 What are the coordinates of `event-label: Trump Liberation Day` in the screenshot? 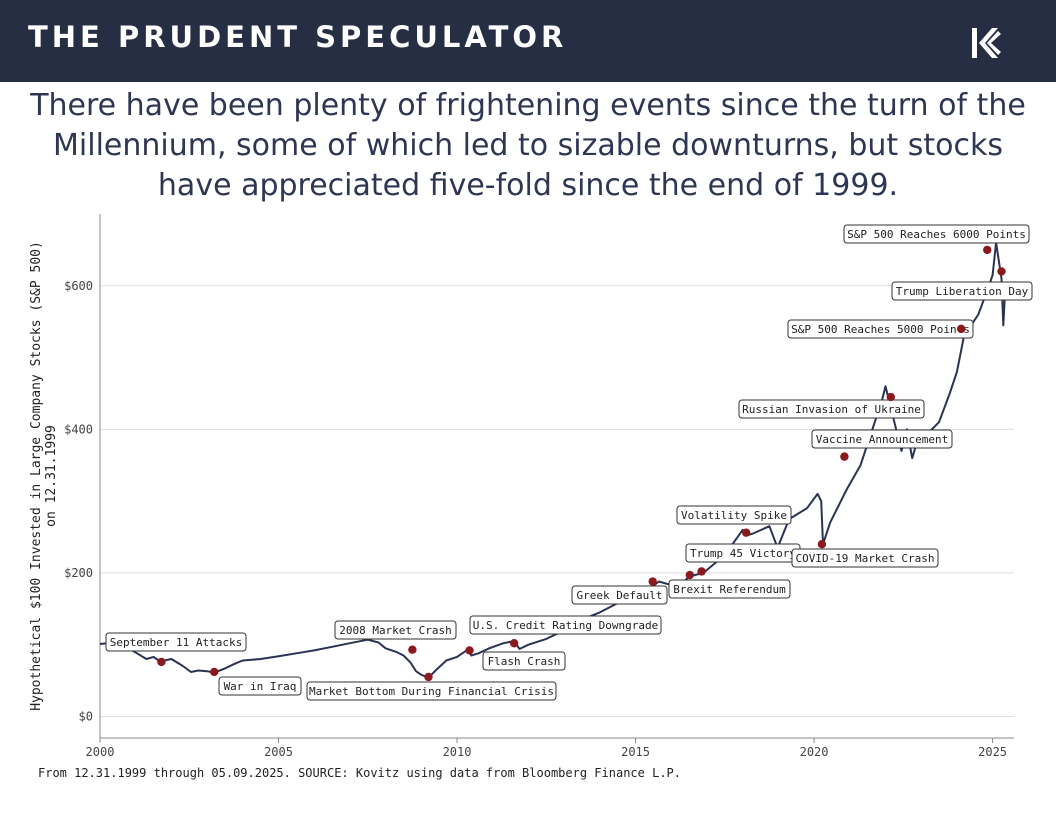 It's located at (962, 291).